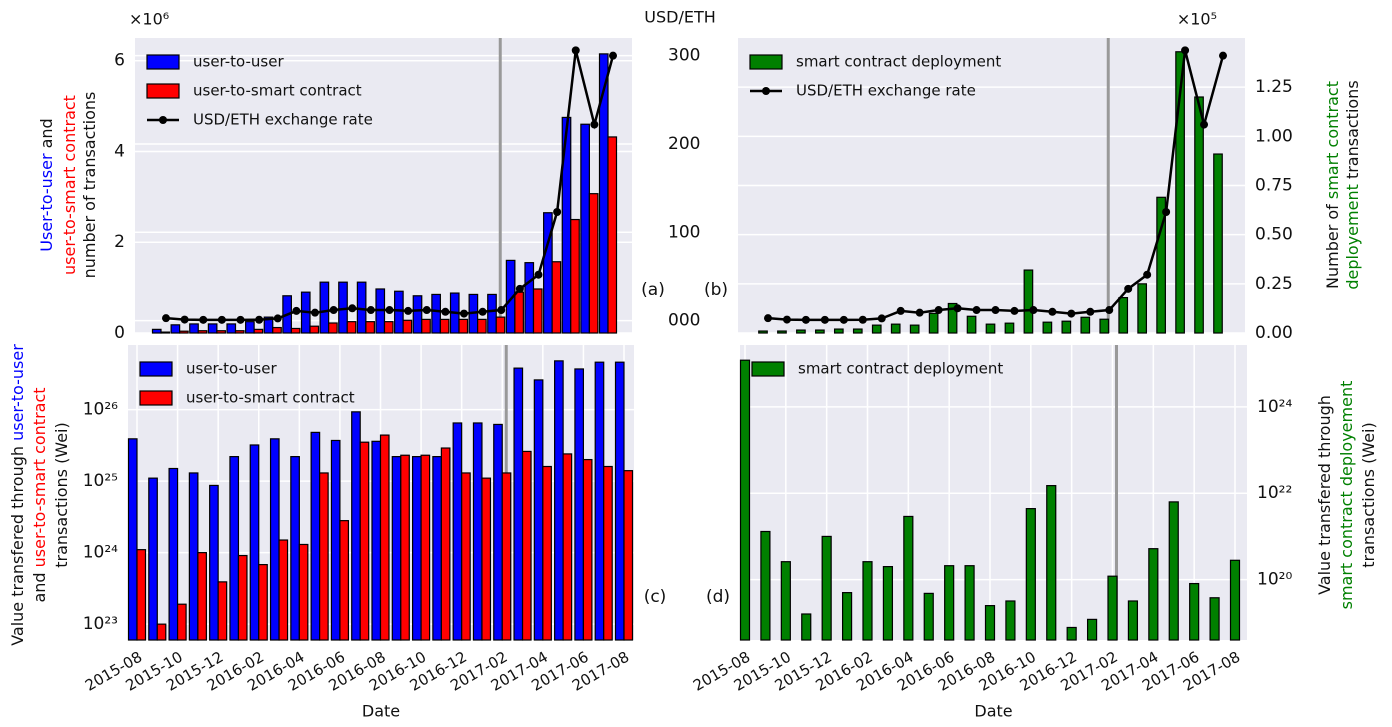 The width and height of the screenshot is (1392, 727). I want to click on y-axis-label-part: transactions (Wei), so click(1368, 494).